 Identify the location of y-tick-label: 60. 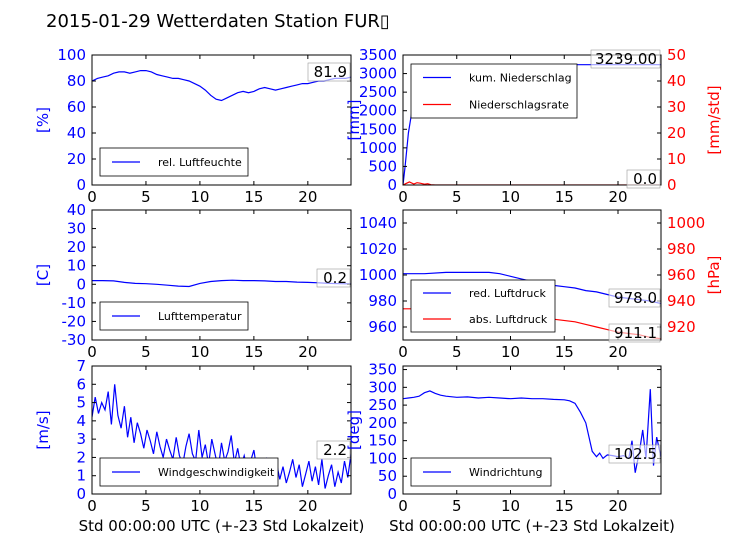
(76, 107).